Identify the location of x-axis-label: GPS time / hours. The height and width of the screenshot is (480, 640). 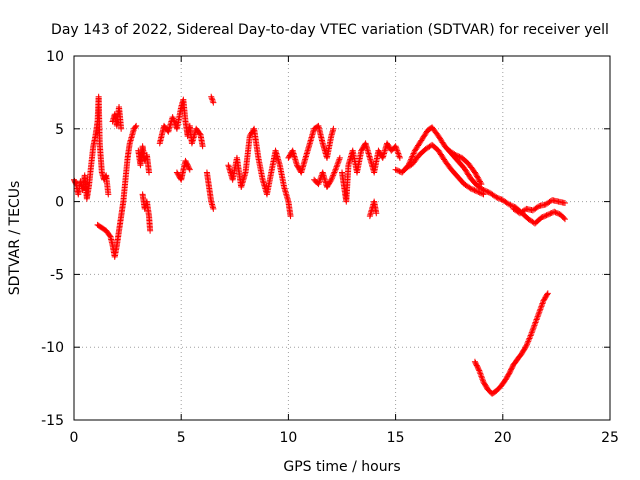
(341, 467).